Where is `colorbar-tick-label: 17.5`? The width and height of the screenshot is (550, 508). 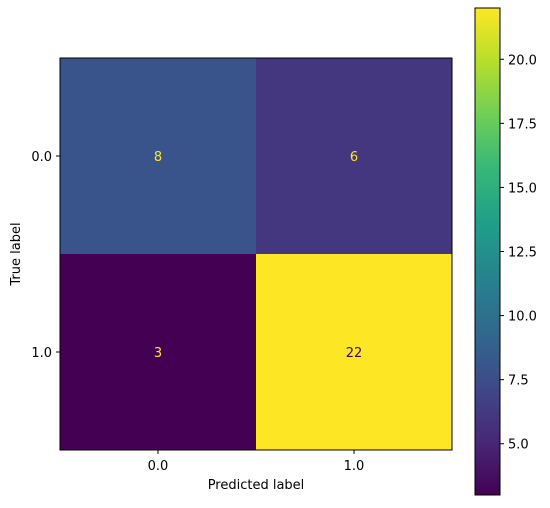 colorbar-tick-label: 17.5 is located at coordinates (522, 124).